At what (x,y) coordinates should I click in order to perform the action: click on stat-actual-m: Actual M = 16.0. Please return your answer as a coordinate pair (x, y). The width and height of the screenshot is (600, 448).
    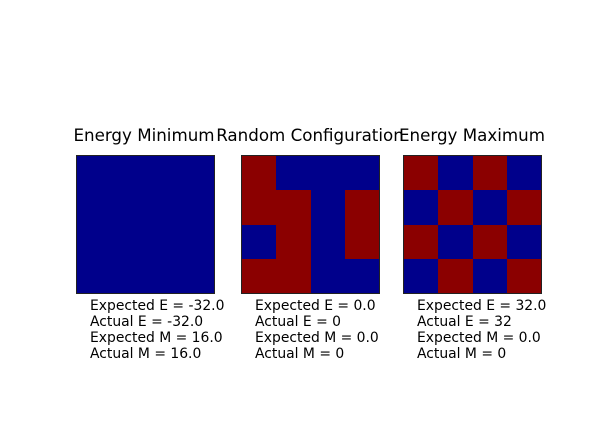
    Looking at the image, I should click on (146, 354).